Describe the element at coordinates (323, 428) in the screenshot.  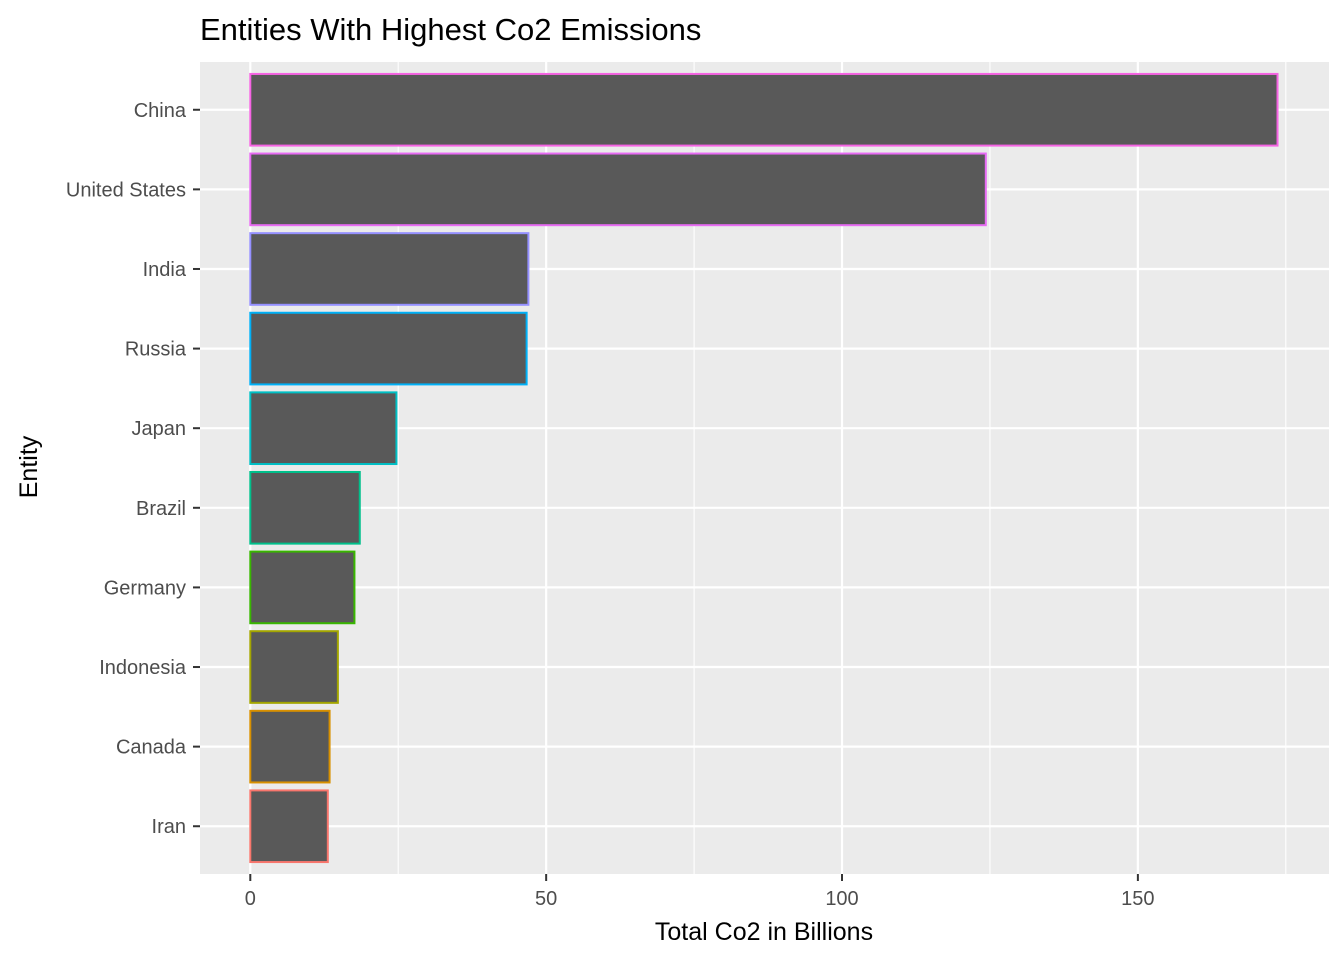
I see `bar-japan` at that location.